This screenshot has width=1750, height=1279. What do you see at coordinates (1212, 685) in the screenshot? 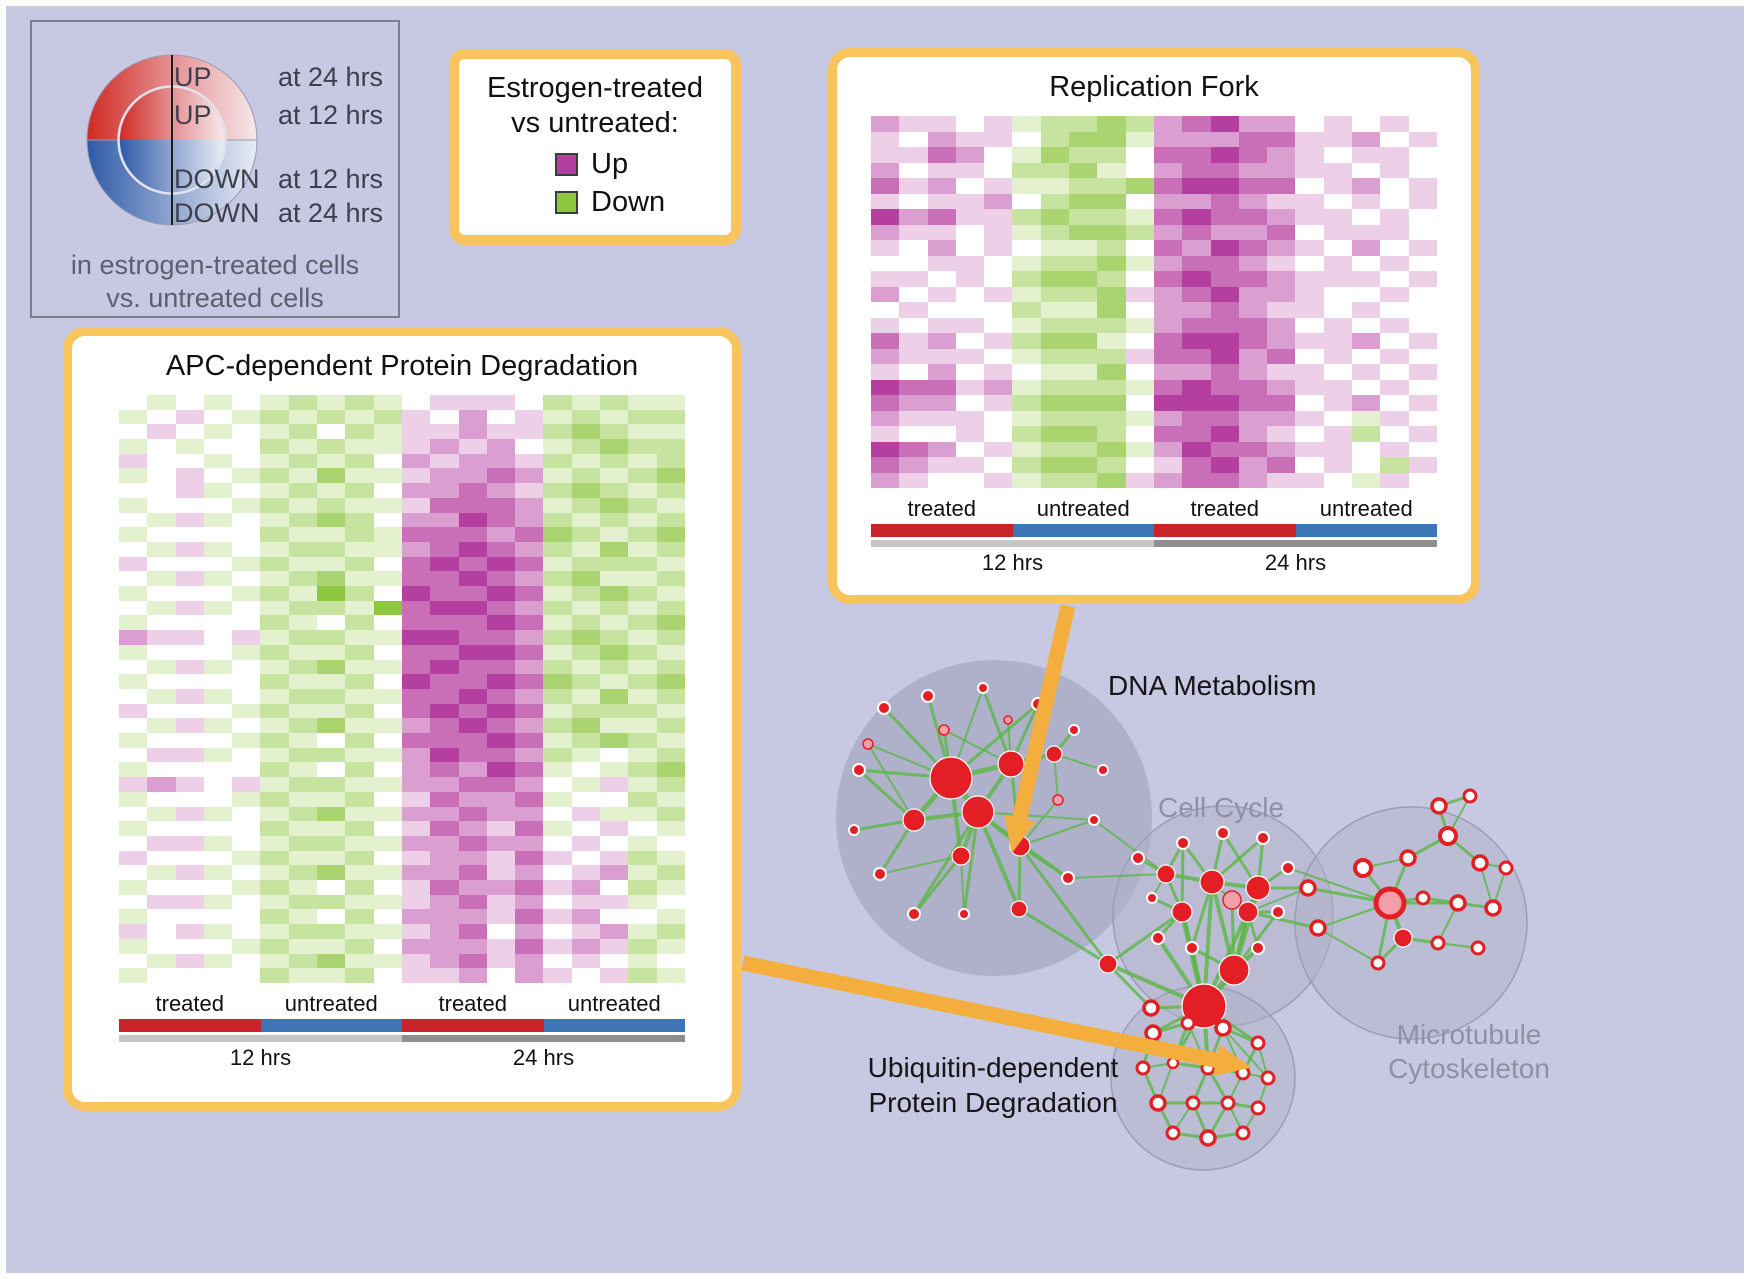
I see `dna-metabolism-label: DNA Metabolism` at bounding box center [1212, 685].